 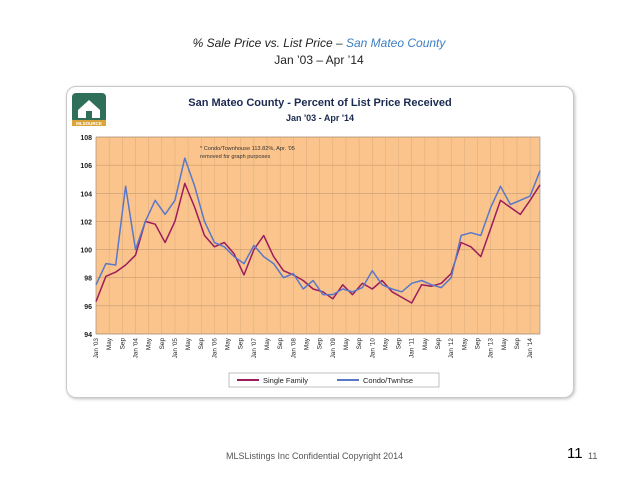 I want to click on y-tick-label: 98, so click(x=88, y=279).